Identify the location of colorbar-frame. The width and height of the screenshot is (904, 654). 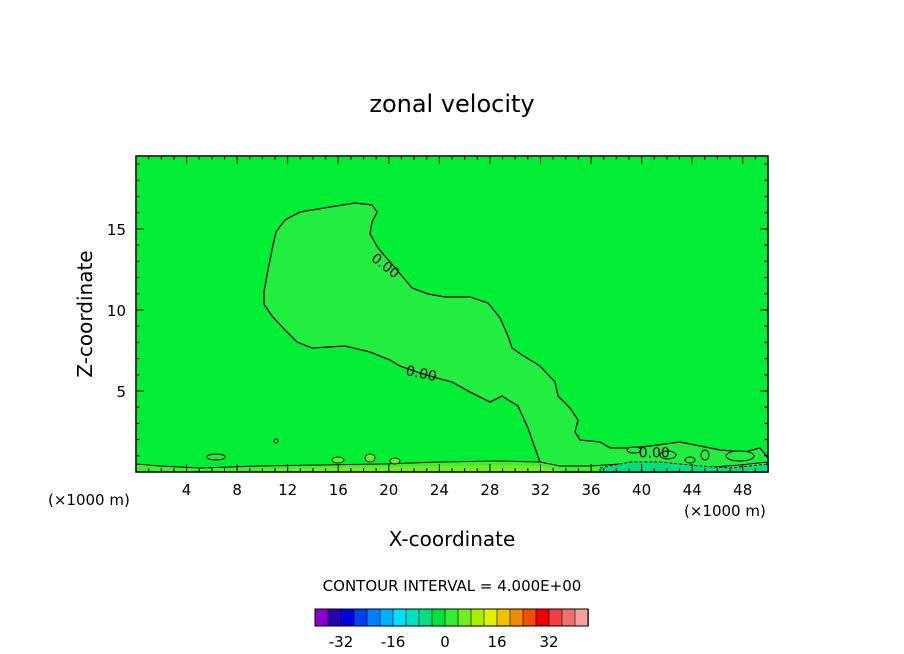
(451, 617).